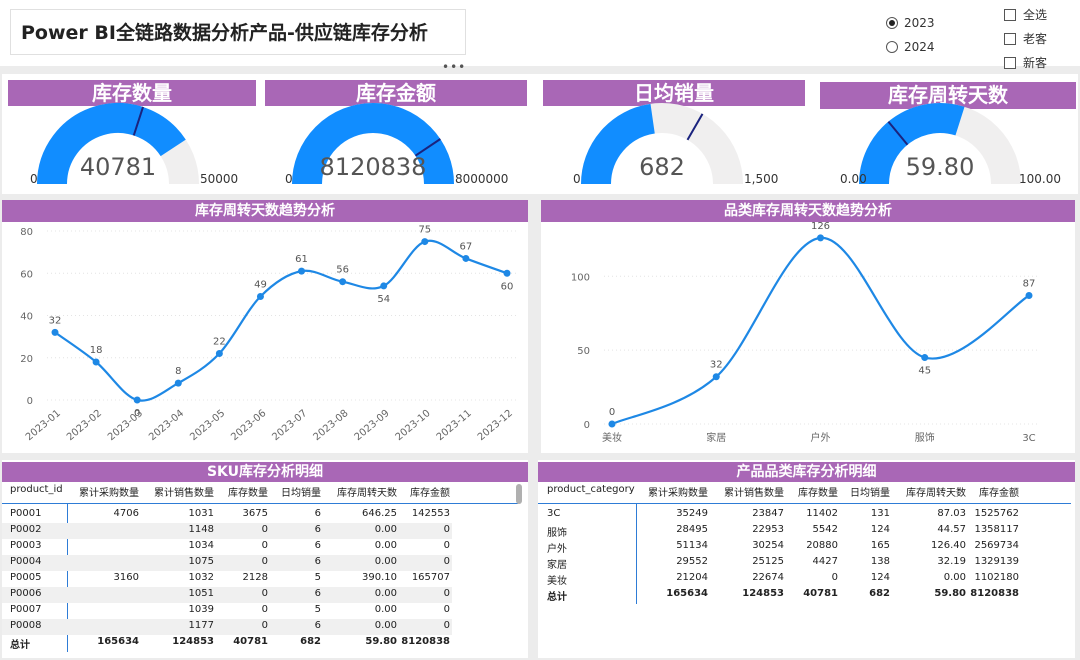 The height and width of the screenshot is (660, 1080). I want to click on table-cell: 646.25, so click(379, 513).